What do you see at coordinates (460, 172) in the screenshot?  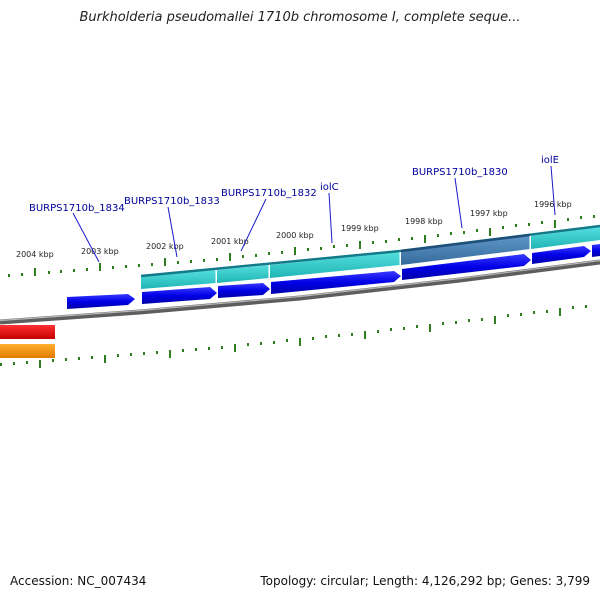 I see `gene-label-BURPS1710b_1830: BURPS1710b_1830` at bounding box center [460, 172].